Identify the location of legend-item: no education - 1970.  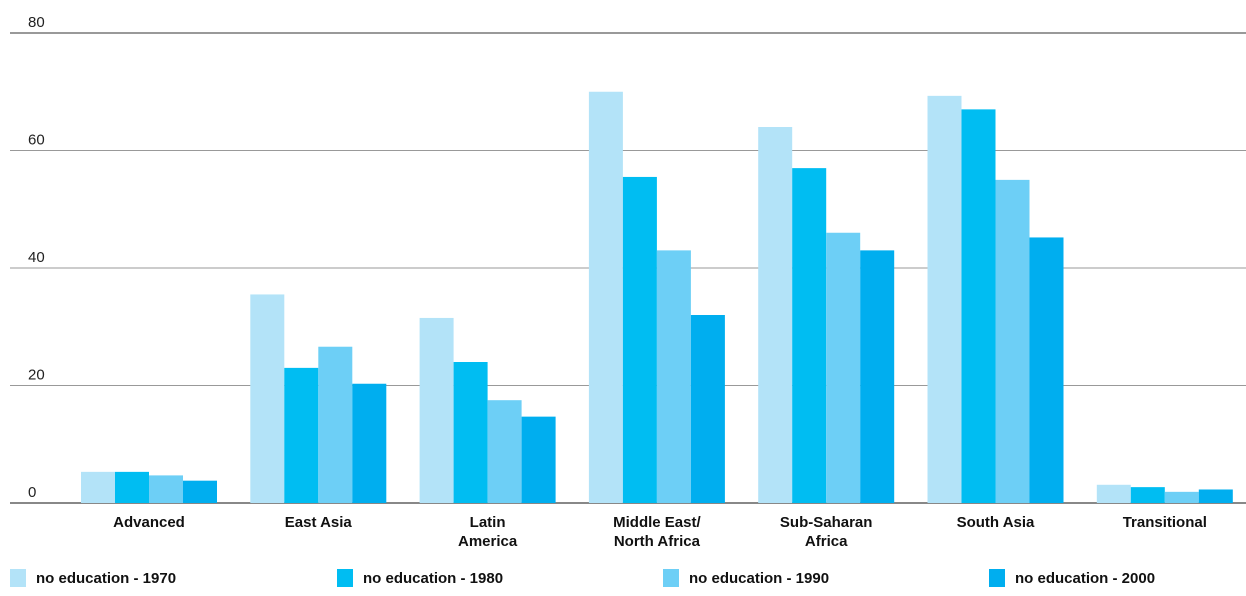
(93, 578).